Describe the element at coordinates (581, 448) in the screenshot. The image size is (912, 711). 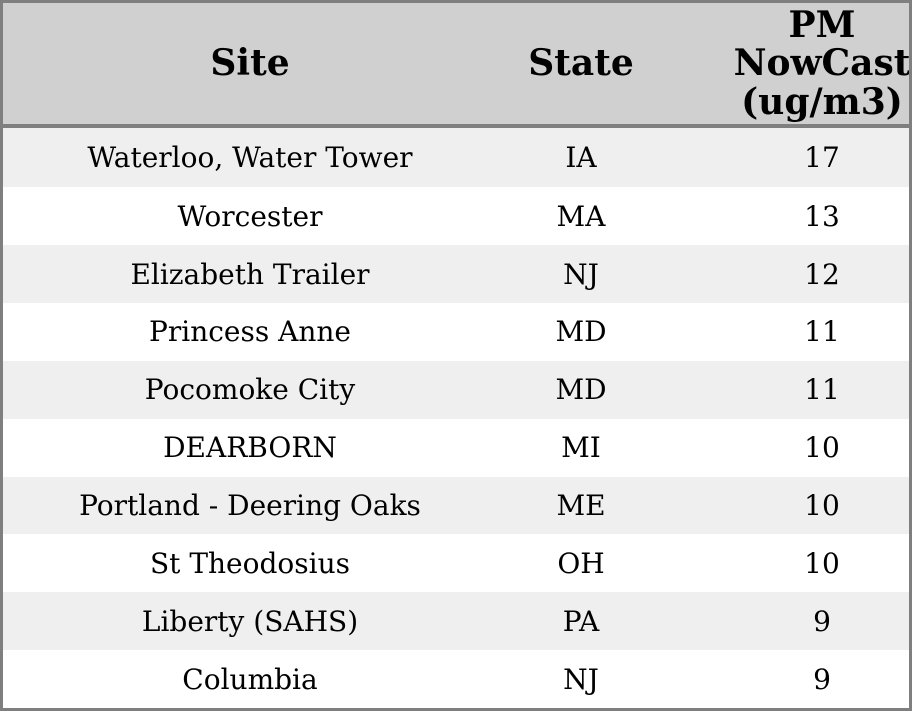
I see `state-cell: MI` at that location.